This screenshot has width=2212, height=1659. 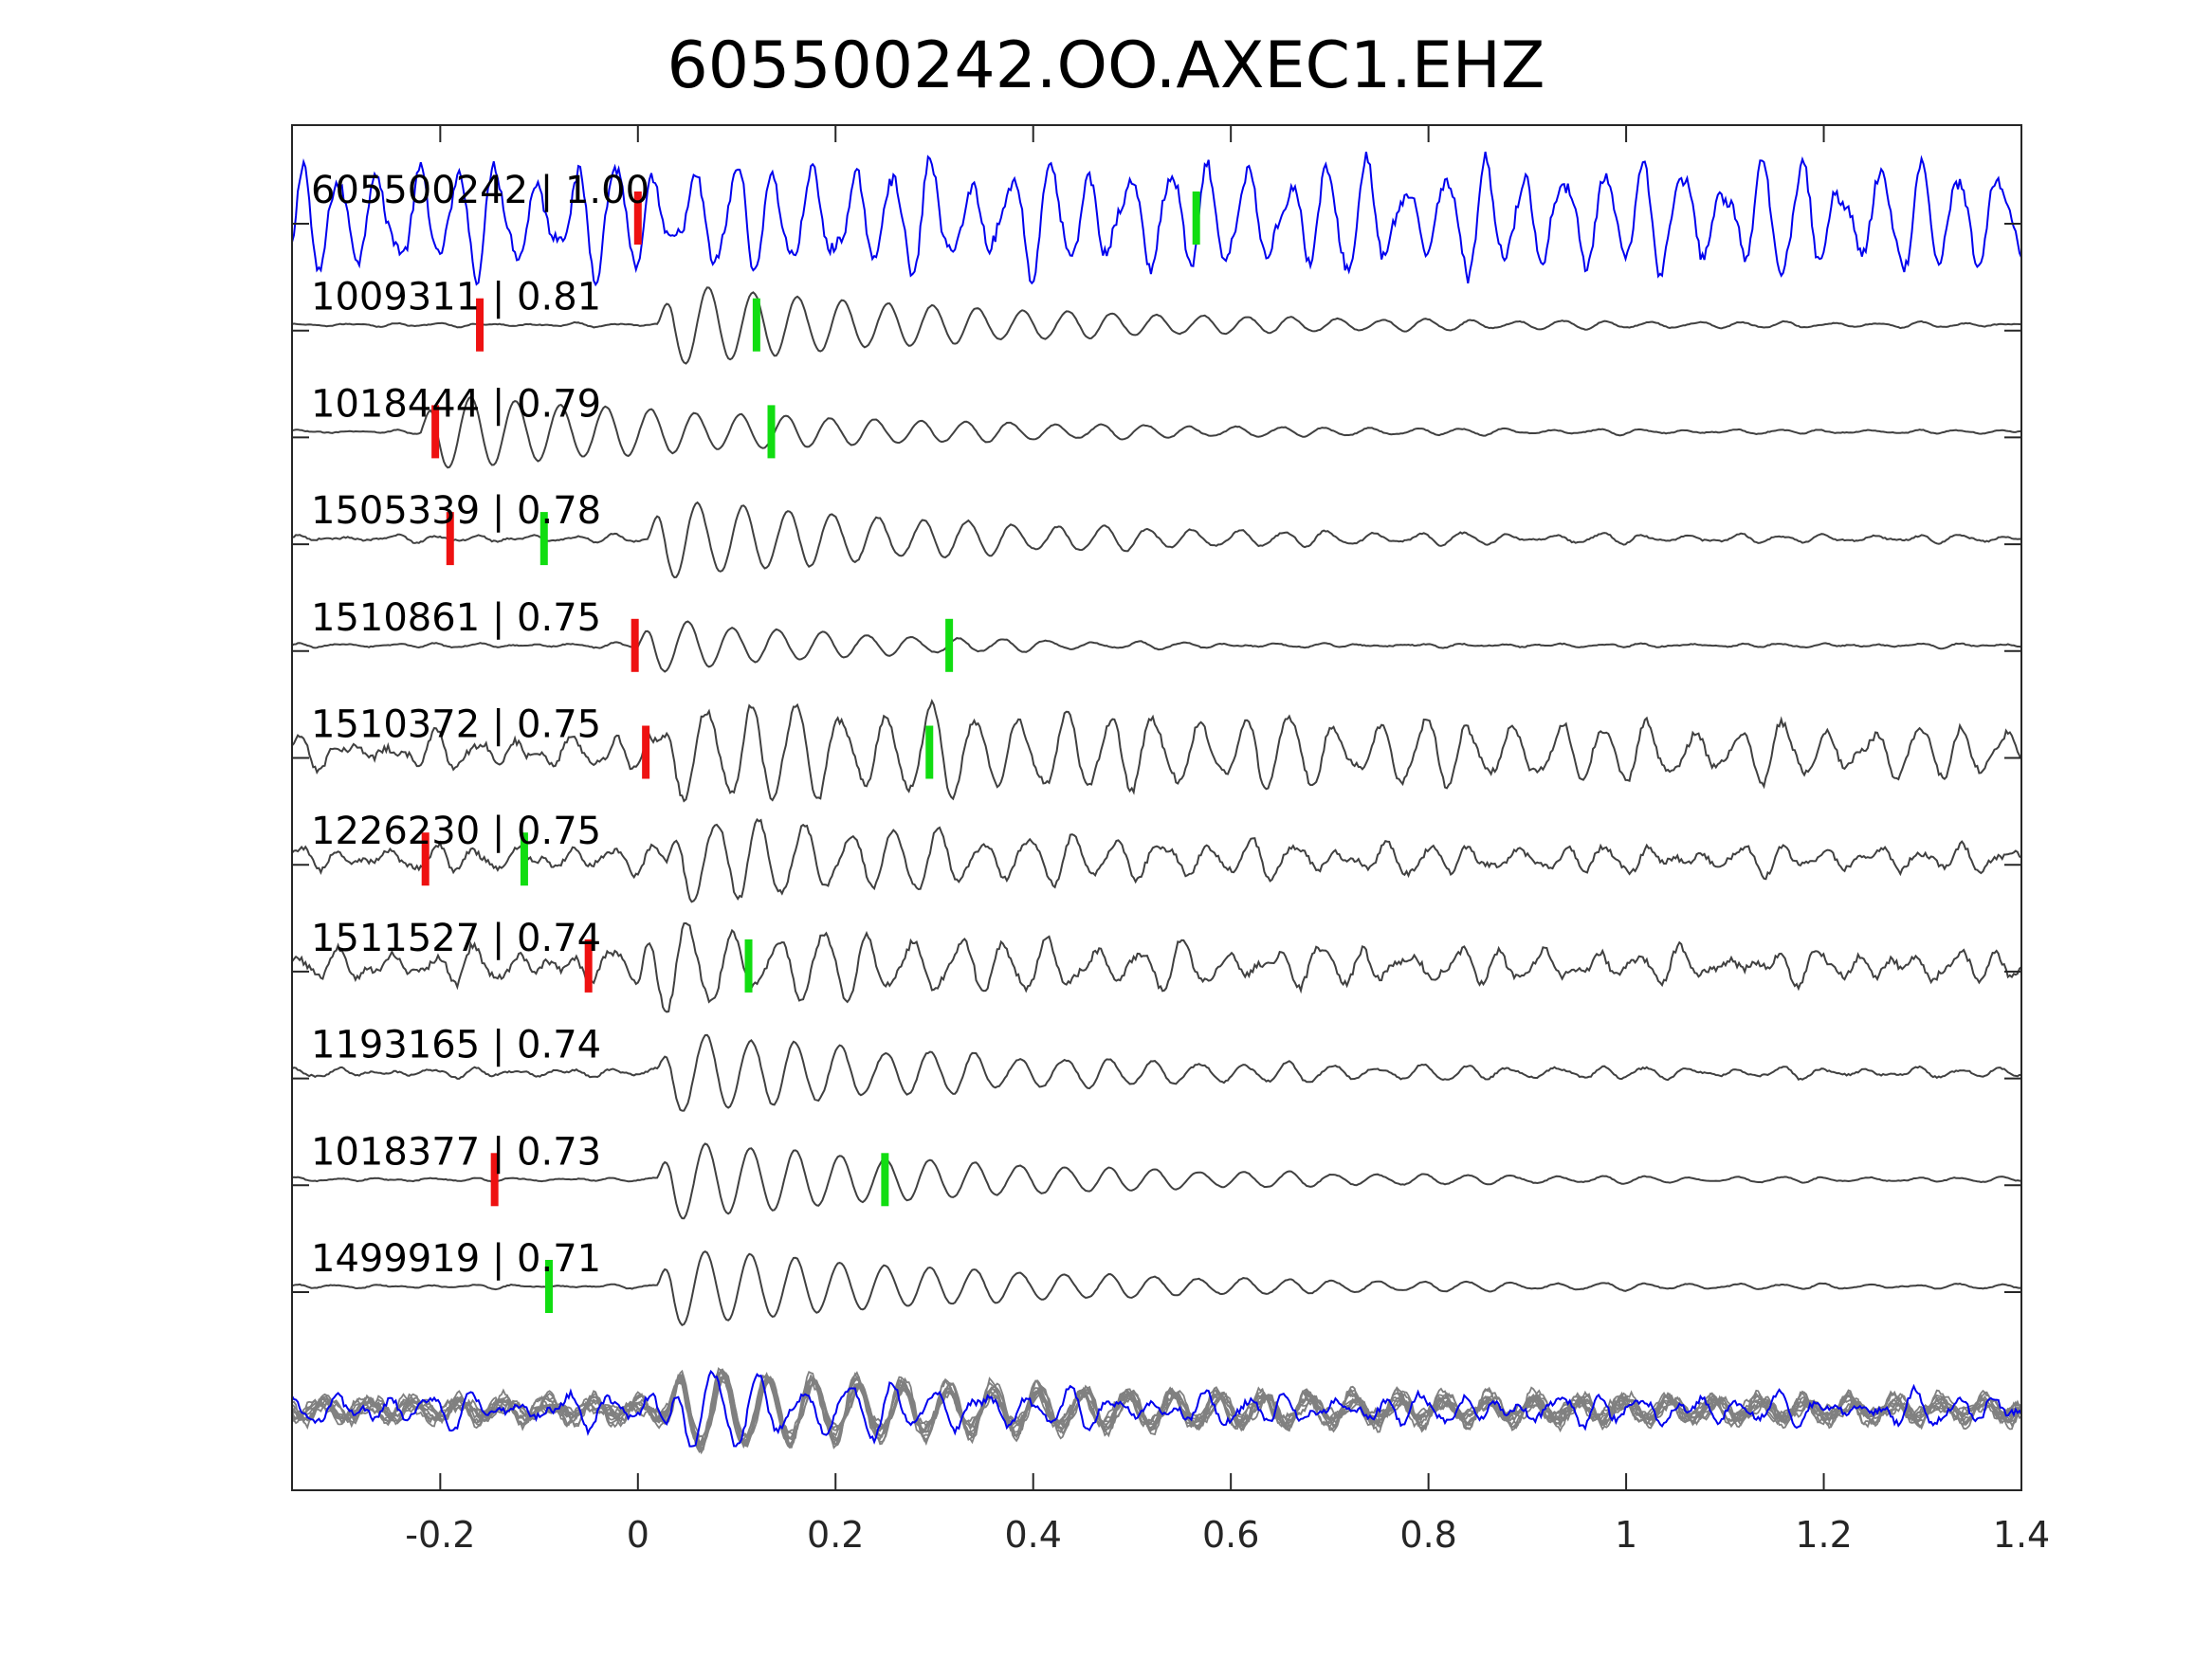 I want to click on trace-label-1510861: 1510861 | 0.75, so click(x=456, y=618).